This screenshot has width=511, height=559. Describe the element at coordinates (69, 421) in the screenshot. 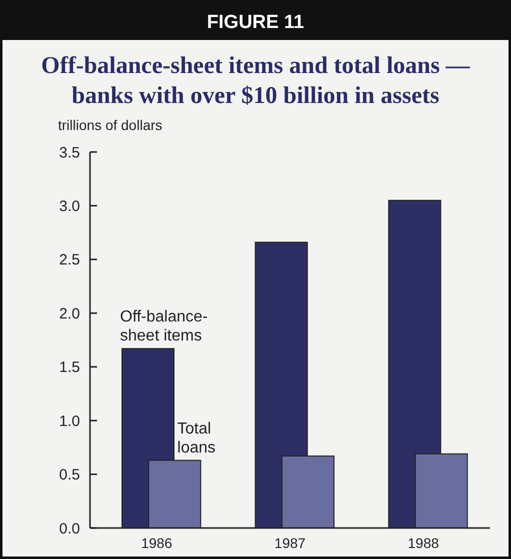

I see `y-tick-label: 1.0` at that location.